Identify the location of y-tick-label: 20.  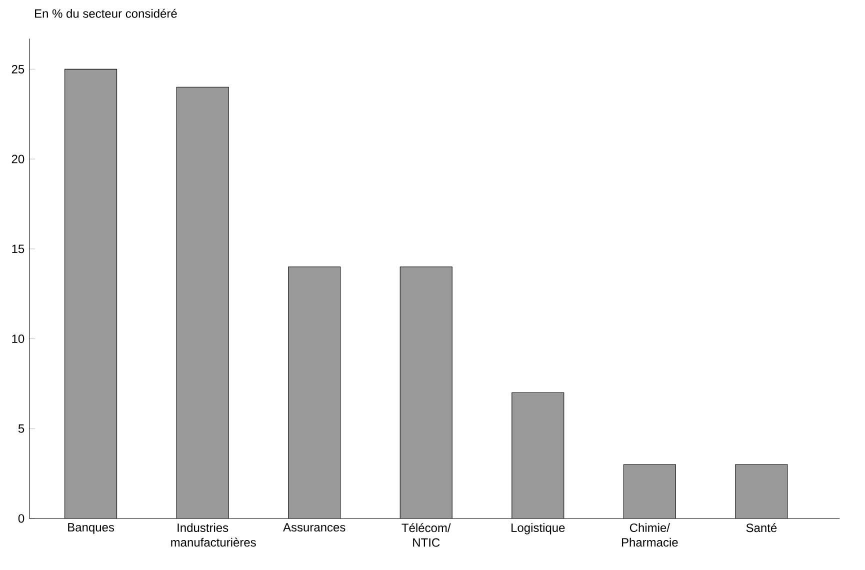
(18, 159).